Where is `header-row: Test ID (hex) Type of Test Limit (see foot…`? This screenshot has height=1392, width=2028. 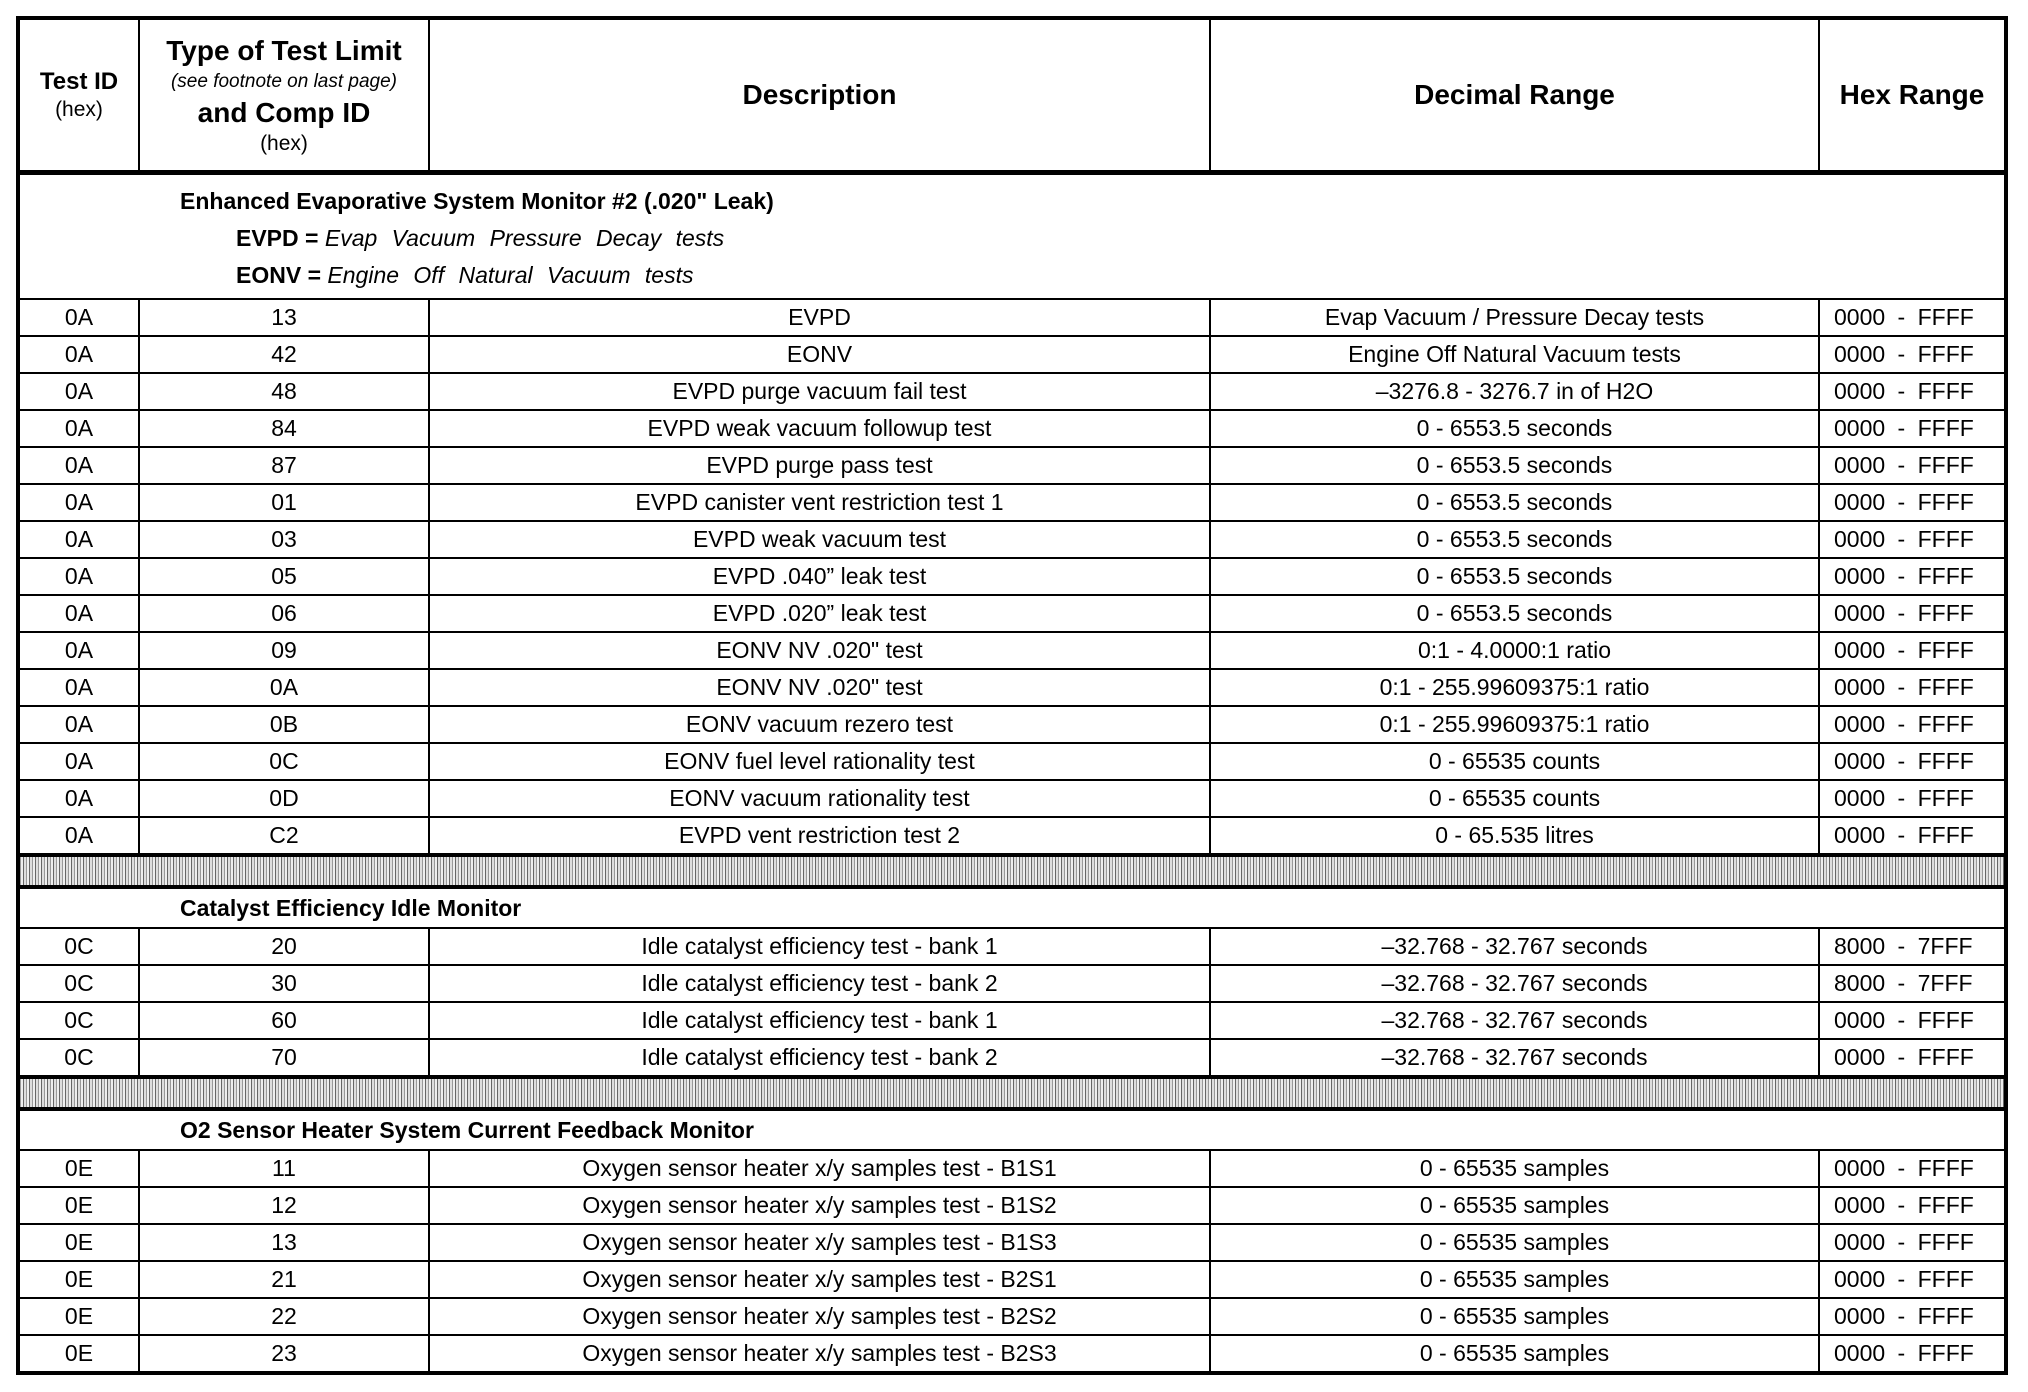
header-row: Test ID (hex) Type of Test Limit (see foot… is located at coordinates (1012, 96).